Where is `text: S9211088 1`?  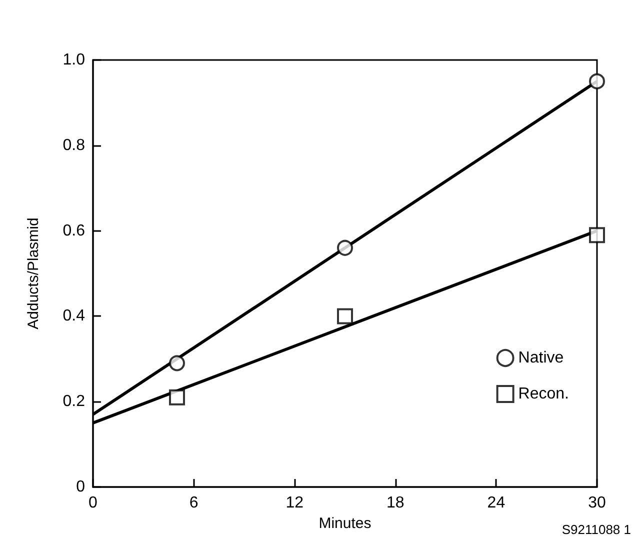 text: S9211088 1 is located at coordinates (597, 529).